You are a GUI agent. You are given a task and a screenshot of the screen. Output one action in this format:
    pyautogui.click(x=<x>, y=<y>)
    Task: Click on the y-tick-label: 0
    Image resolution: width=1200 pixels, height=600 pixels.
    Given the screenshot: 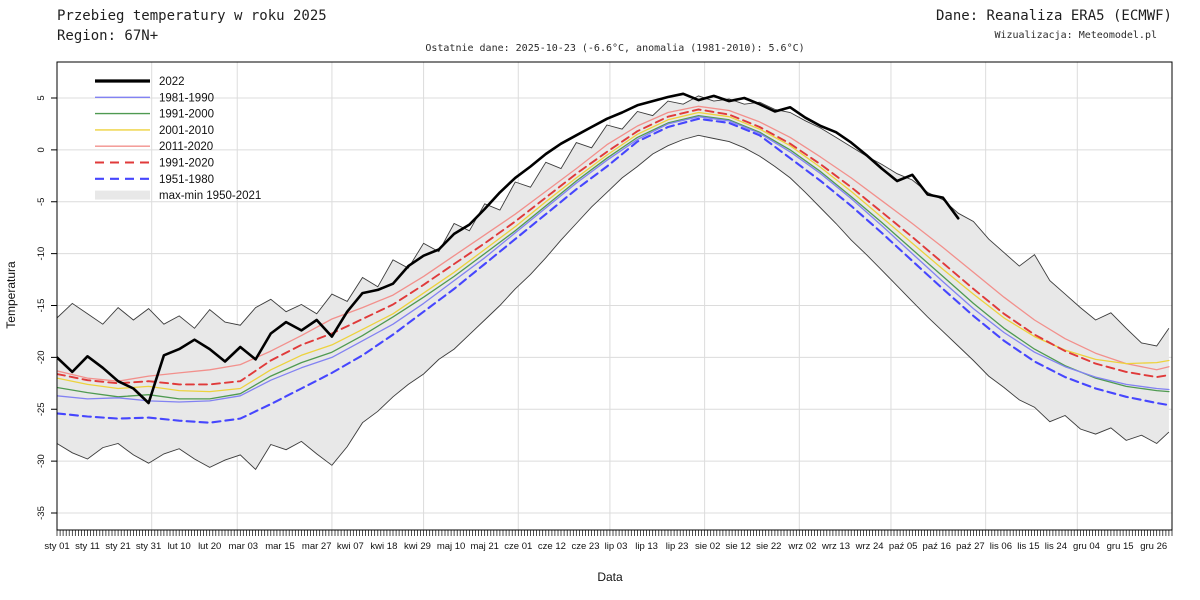 What is the action you would take?
    pyautogui.click(x=41, y=149)
    